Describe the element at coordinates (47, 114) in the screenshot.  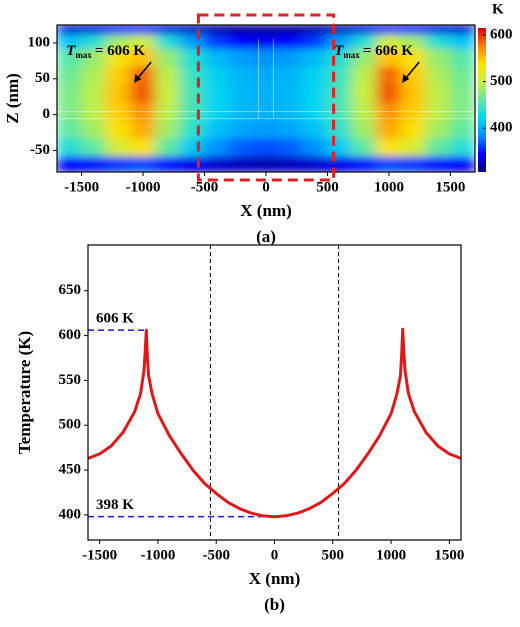
I see `y-tick-label: 0` at that location.